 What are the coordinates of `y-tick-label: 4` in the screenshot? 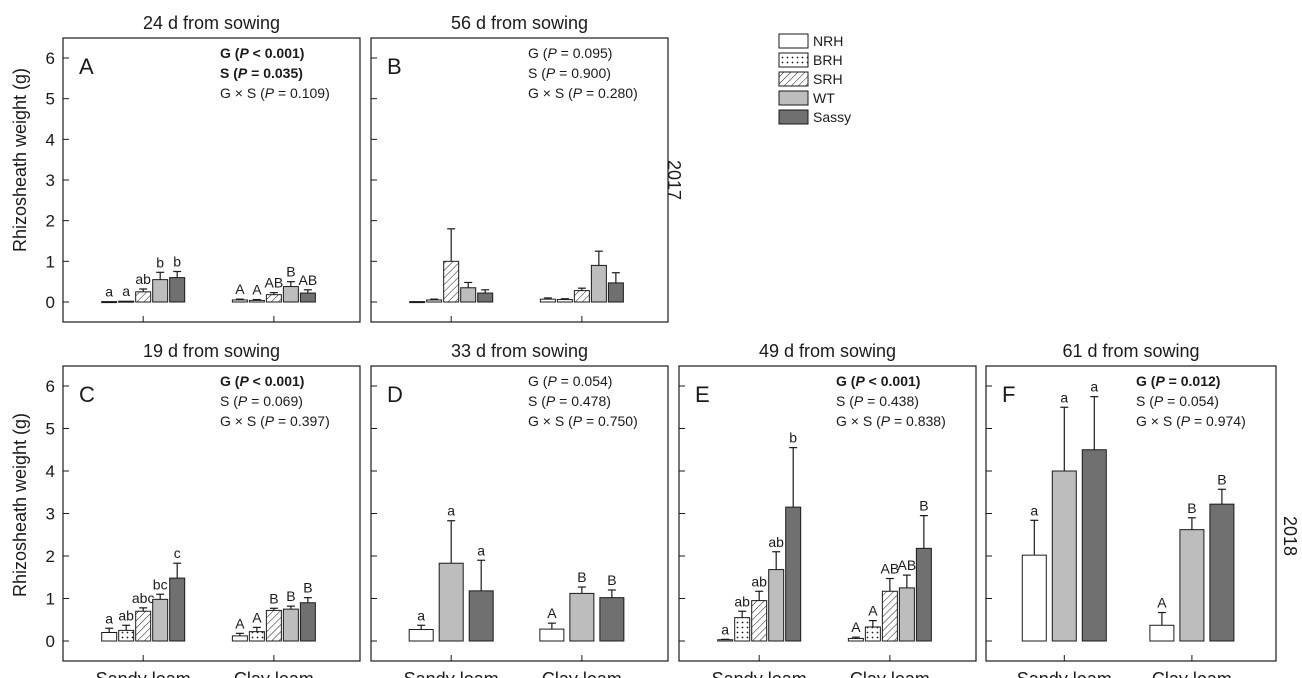 It's located at (50, 139).